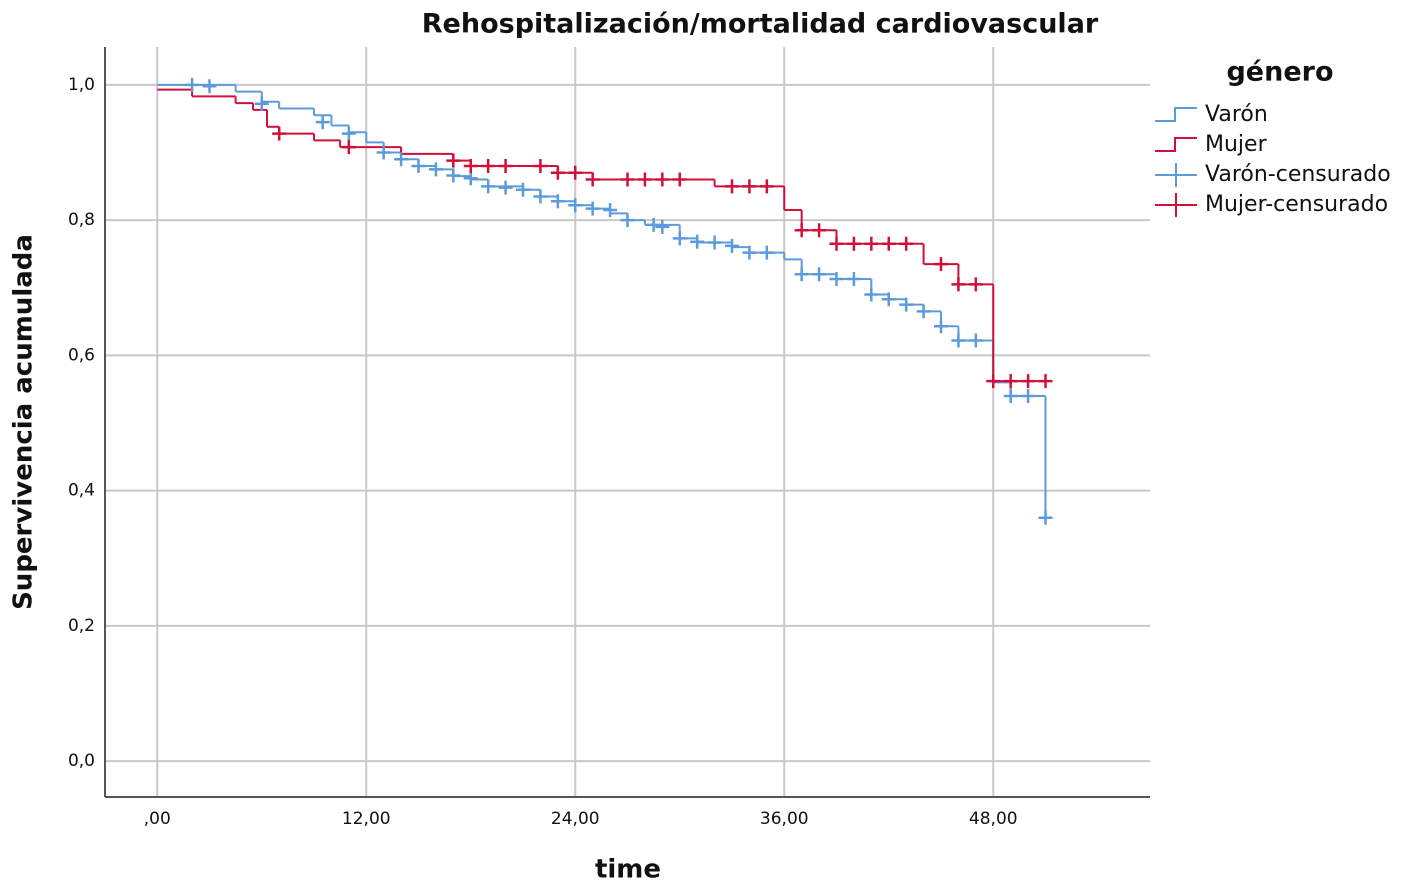 The height and width of the screenshot is (886, 1427). What do you see at coordinates (157, 819) in the screenshot?
I see `x-tick-label: ,00` at bounding box center [157, 819].